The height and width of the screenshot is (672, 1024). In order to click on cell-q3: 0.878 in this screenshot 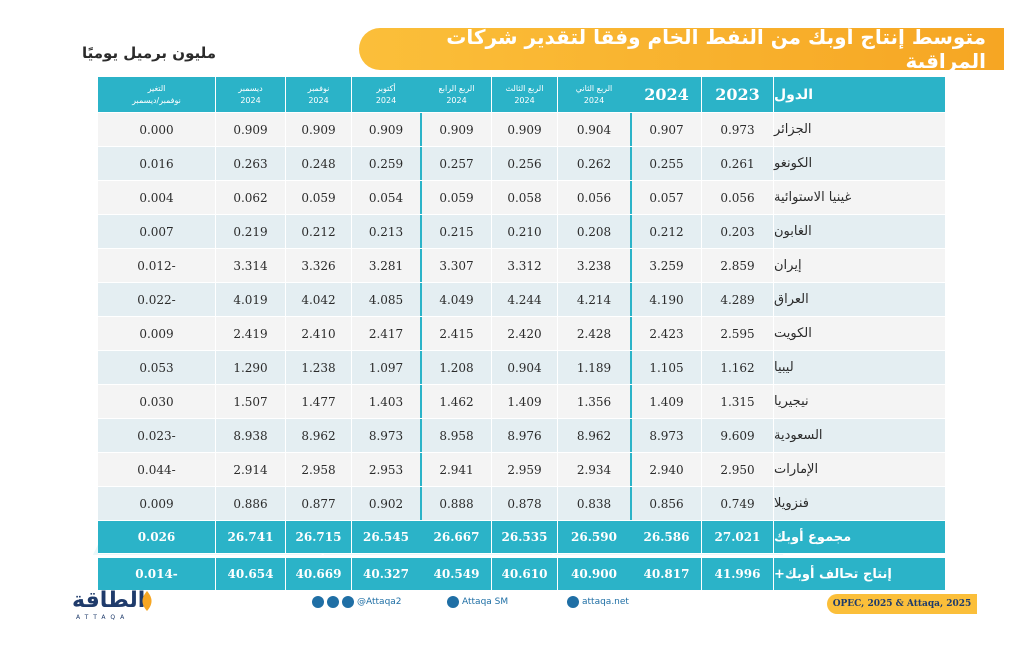, I will do `click(525, 503)`.